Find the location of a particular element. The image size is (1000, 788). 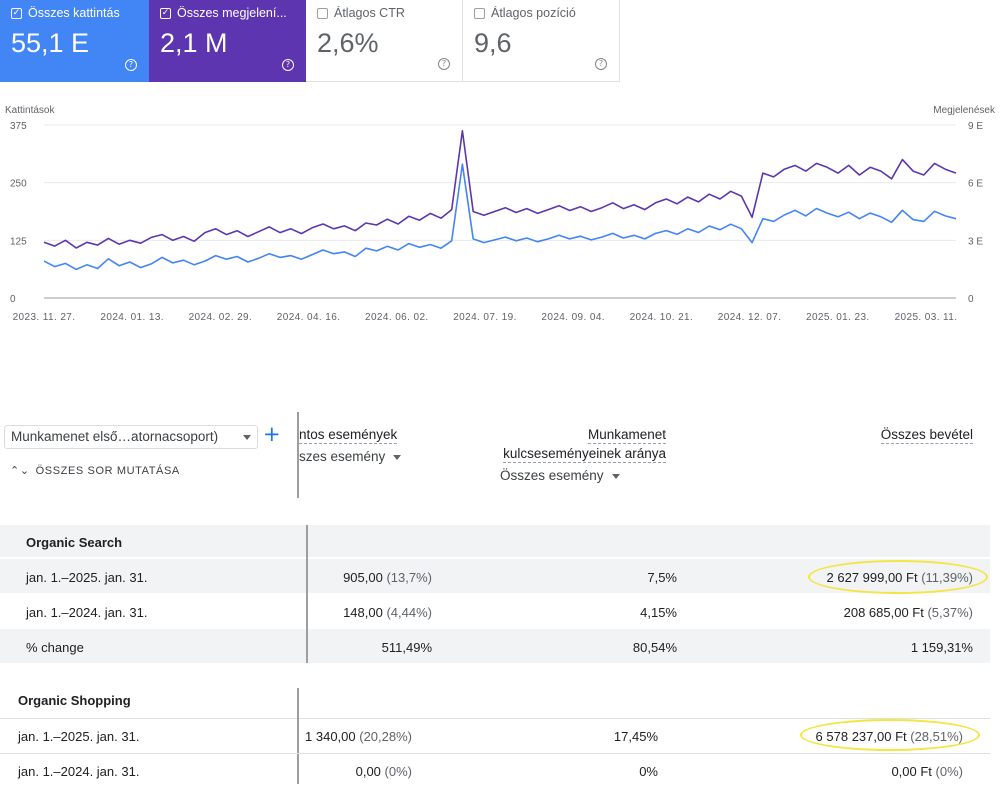

cell-events: 905,00 (13,7%) is located at coordinates (387, 577).